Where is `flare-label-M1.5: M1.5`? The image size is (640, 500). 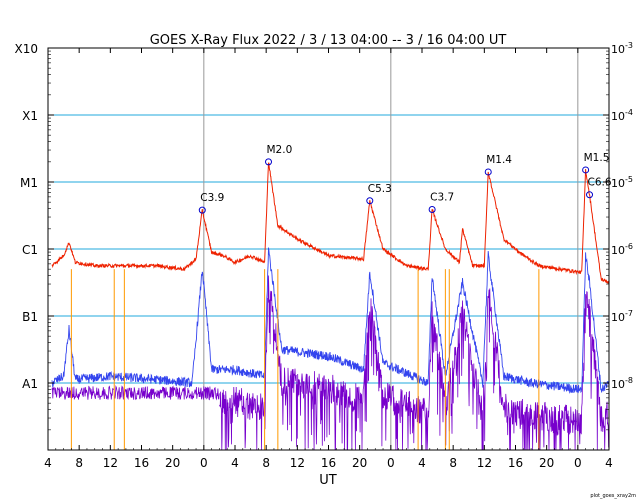 flare-label-M1.5: M1.5 is located at coordinates (597, 158).